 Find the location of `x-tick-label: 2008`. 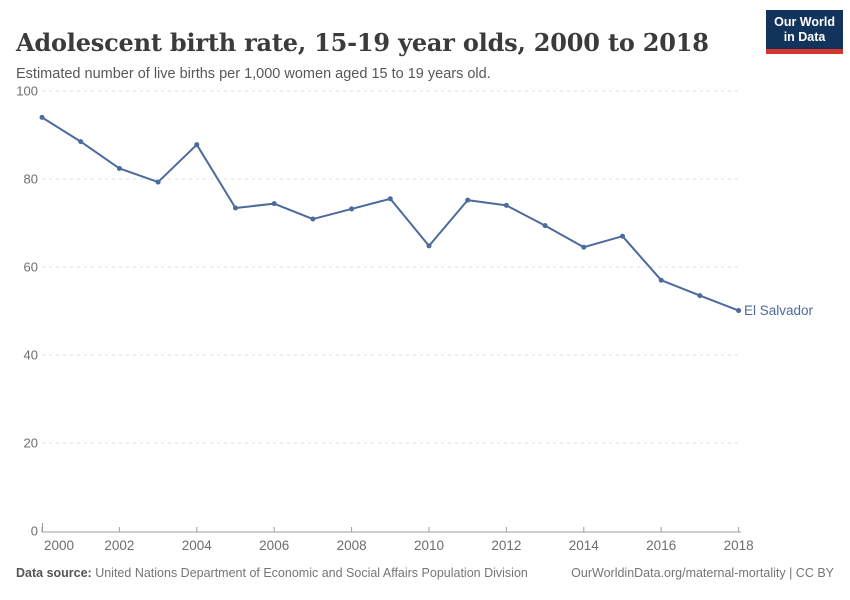

x-tick-label: 2008 is located at coordinates (352, 545).